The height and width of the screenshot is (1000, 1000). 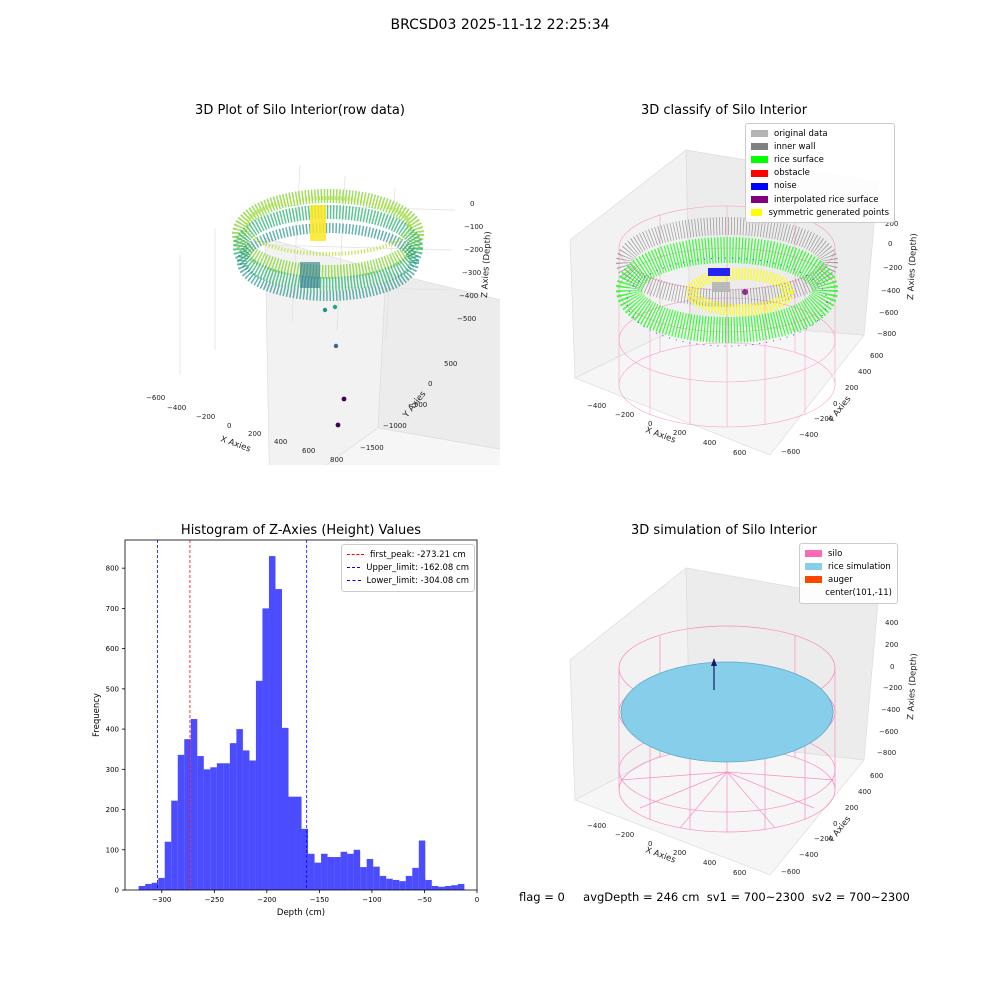 What do you see at coordinates (891, 645) in the screenshot?
I see `simulation-ztick: 200` at bounding box center [891, 645].